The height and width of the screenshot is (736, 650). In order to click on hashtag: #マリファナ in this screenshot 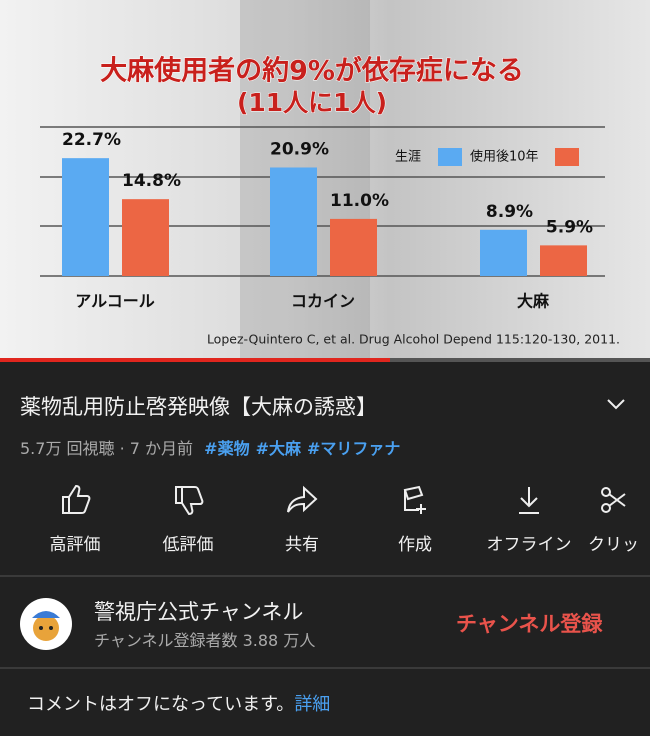, I will do `click(354, 448)`.